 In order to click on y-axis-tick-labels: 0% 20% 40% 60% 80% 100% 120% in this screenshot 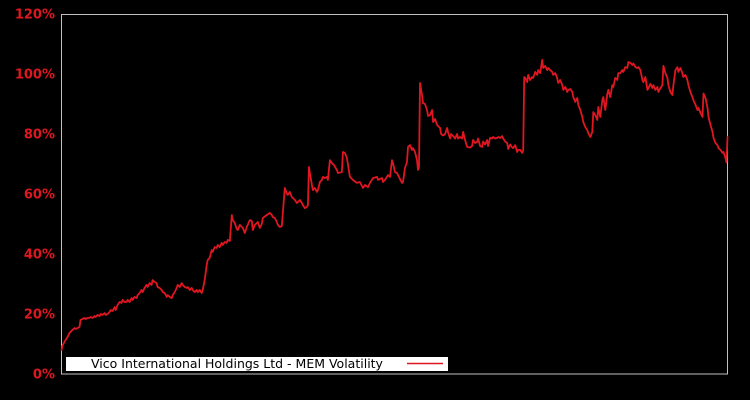, I will do `click(35, 195)`.